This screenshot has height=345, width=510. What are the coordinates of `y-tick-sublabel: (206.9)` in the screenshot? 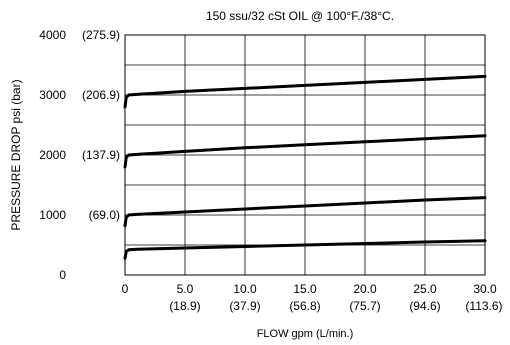 It's located at (101, 95).